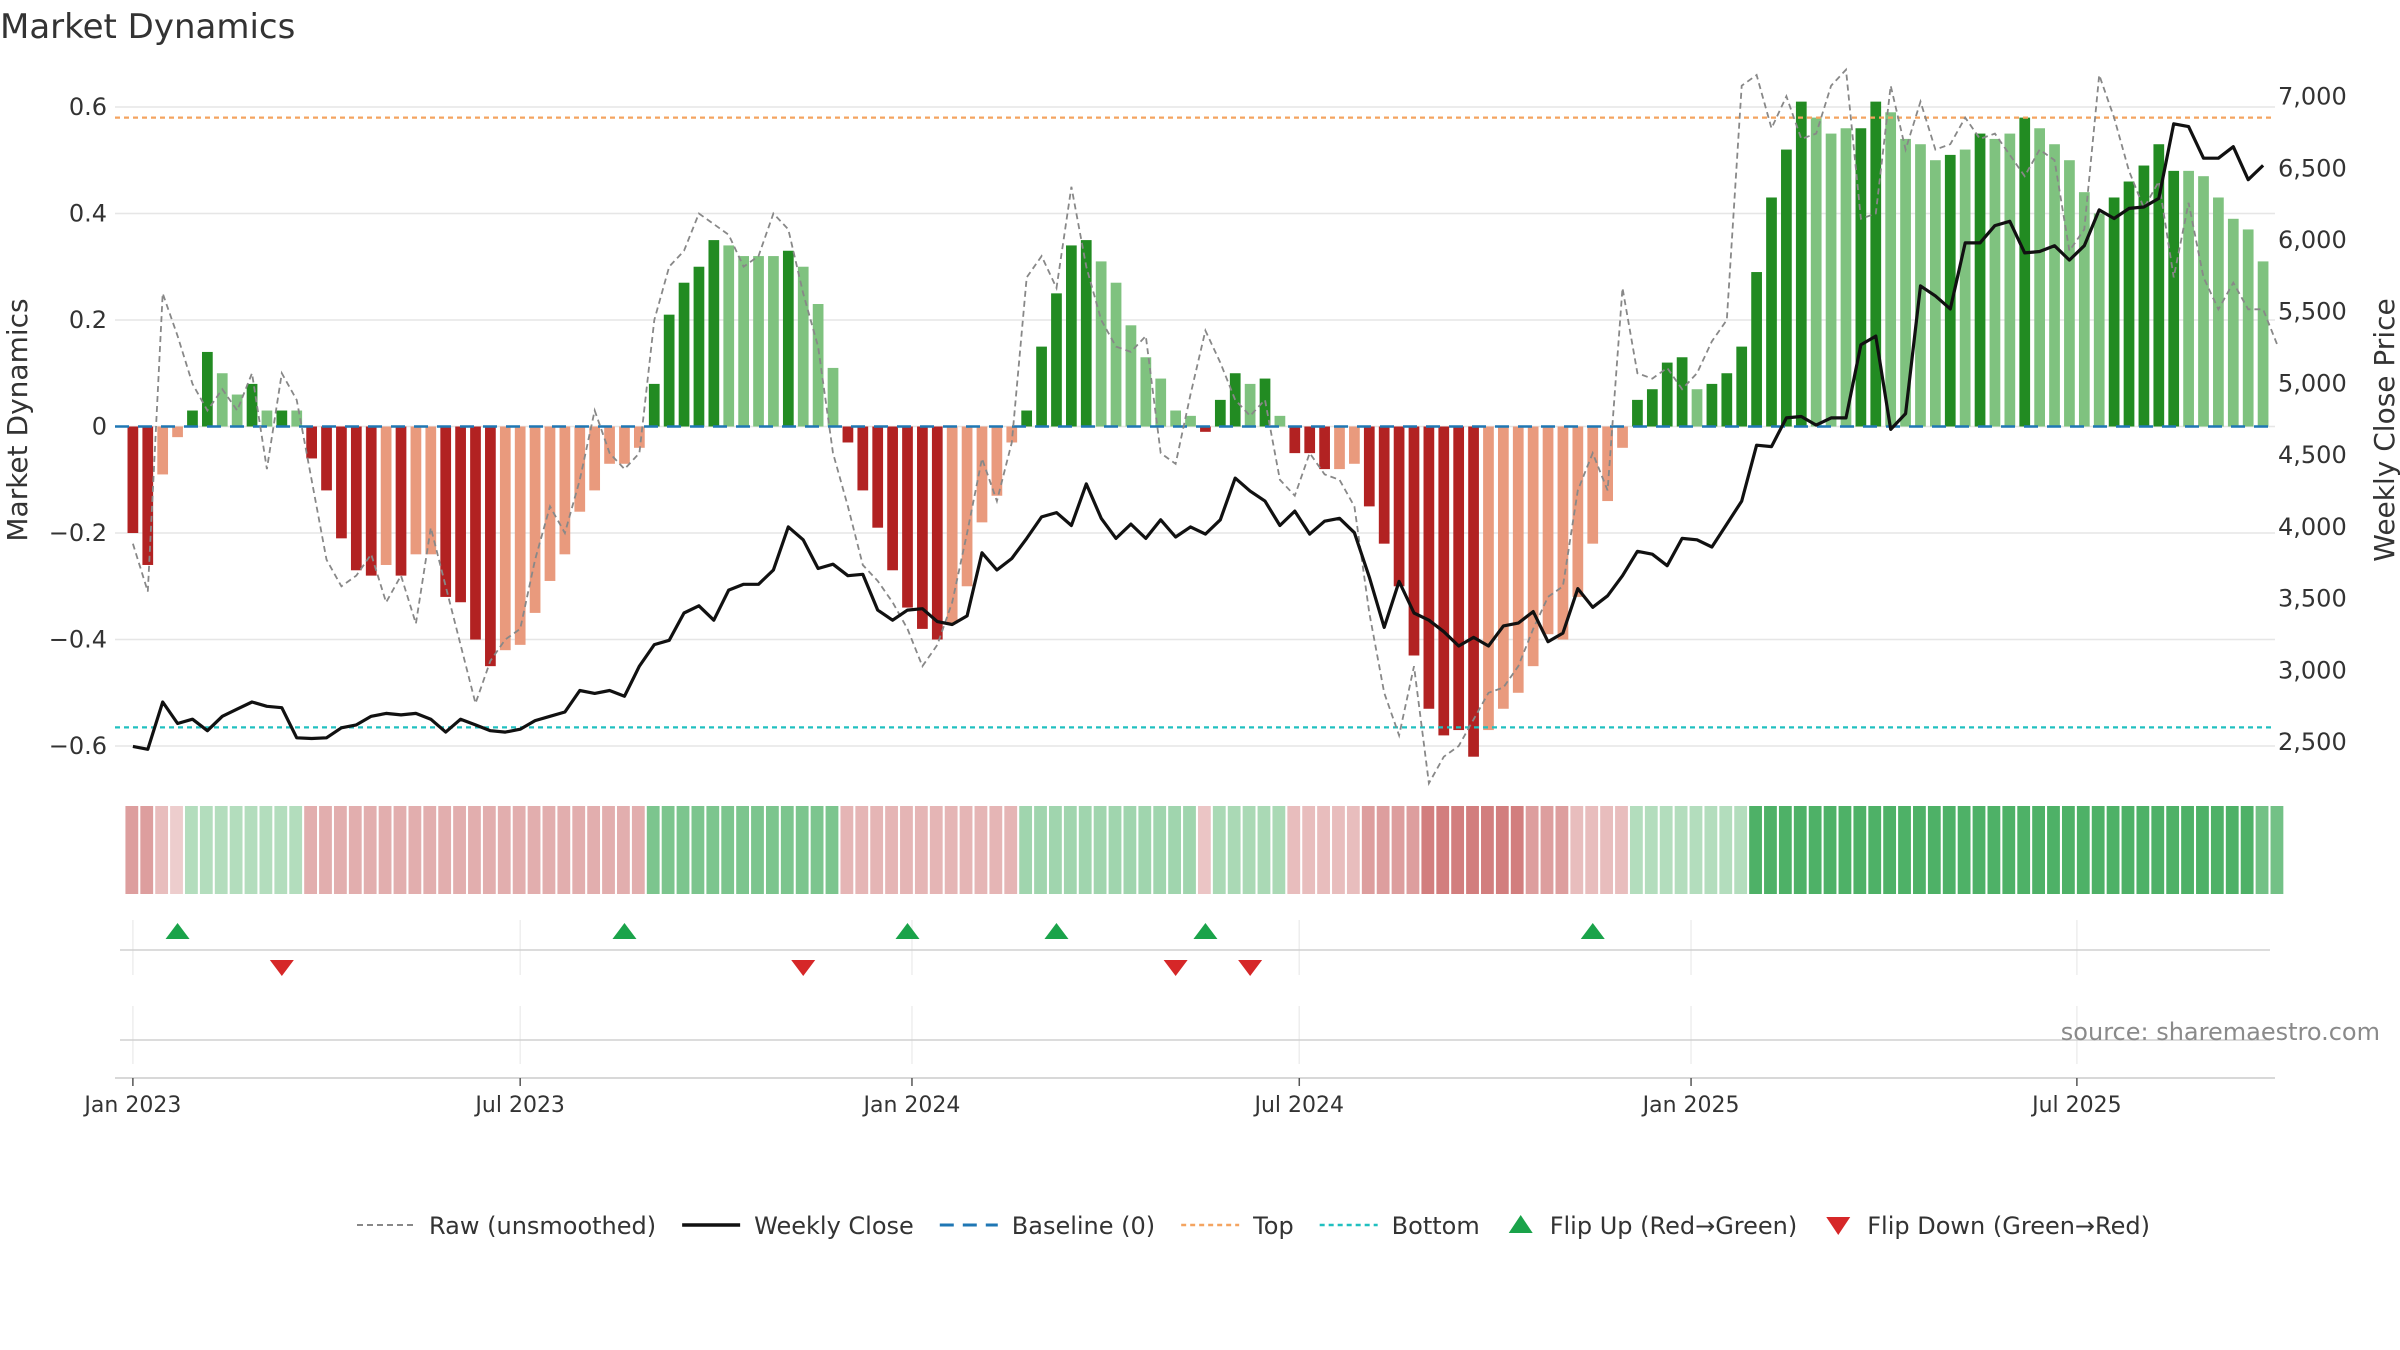 This screenshot has height=1350, width=2400. Describe the element at coordinates (1250, 968) in the screenshot. I see `flip-down-marker` at that location.